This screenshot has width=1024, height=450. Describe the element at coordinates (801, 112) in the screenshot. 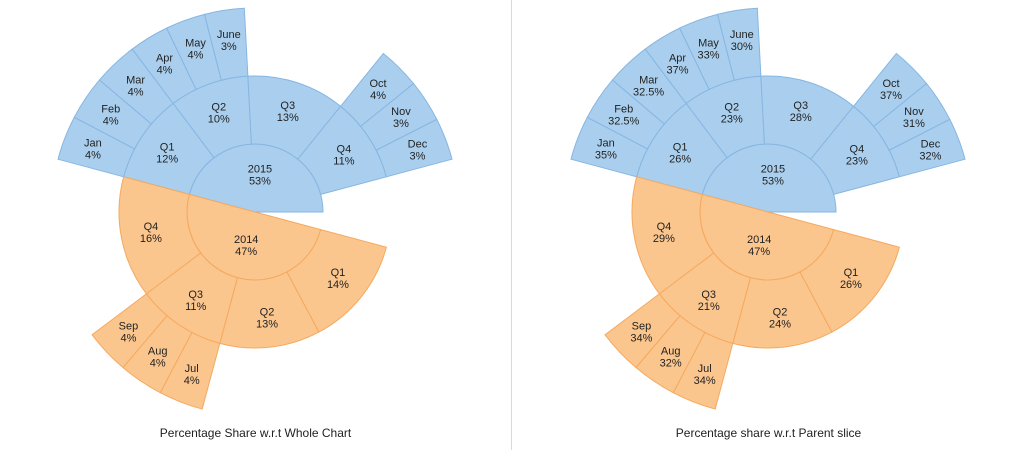

I see `quarter-label: Q3 28%` at that location.